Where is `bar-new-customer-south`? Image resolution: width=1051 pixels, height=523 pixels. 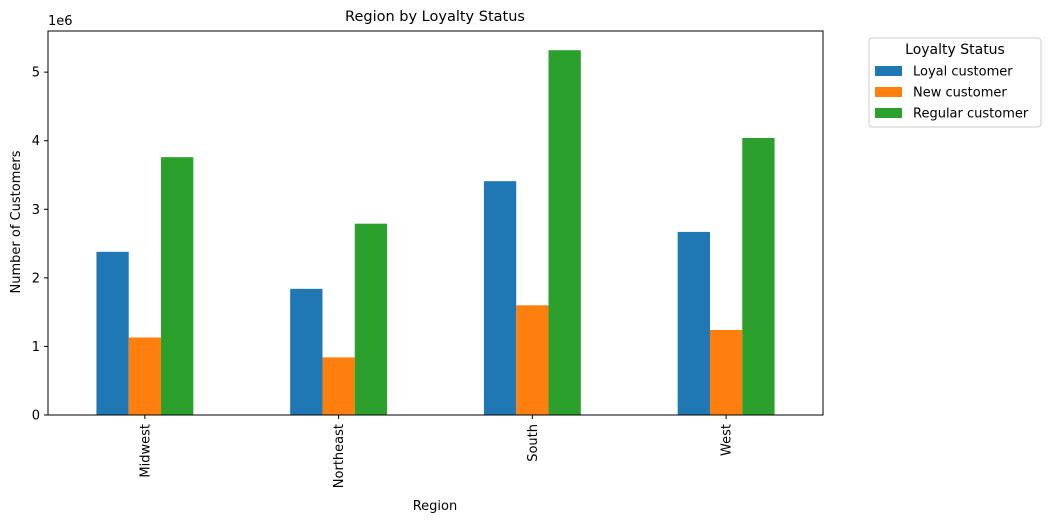
bar-new-customer-south is located at coordinates (532, 360).